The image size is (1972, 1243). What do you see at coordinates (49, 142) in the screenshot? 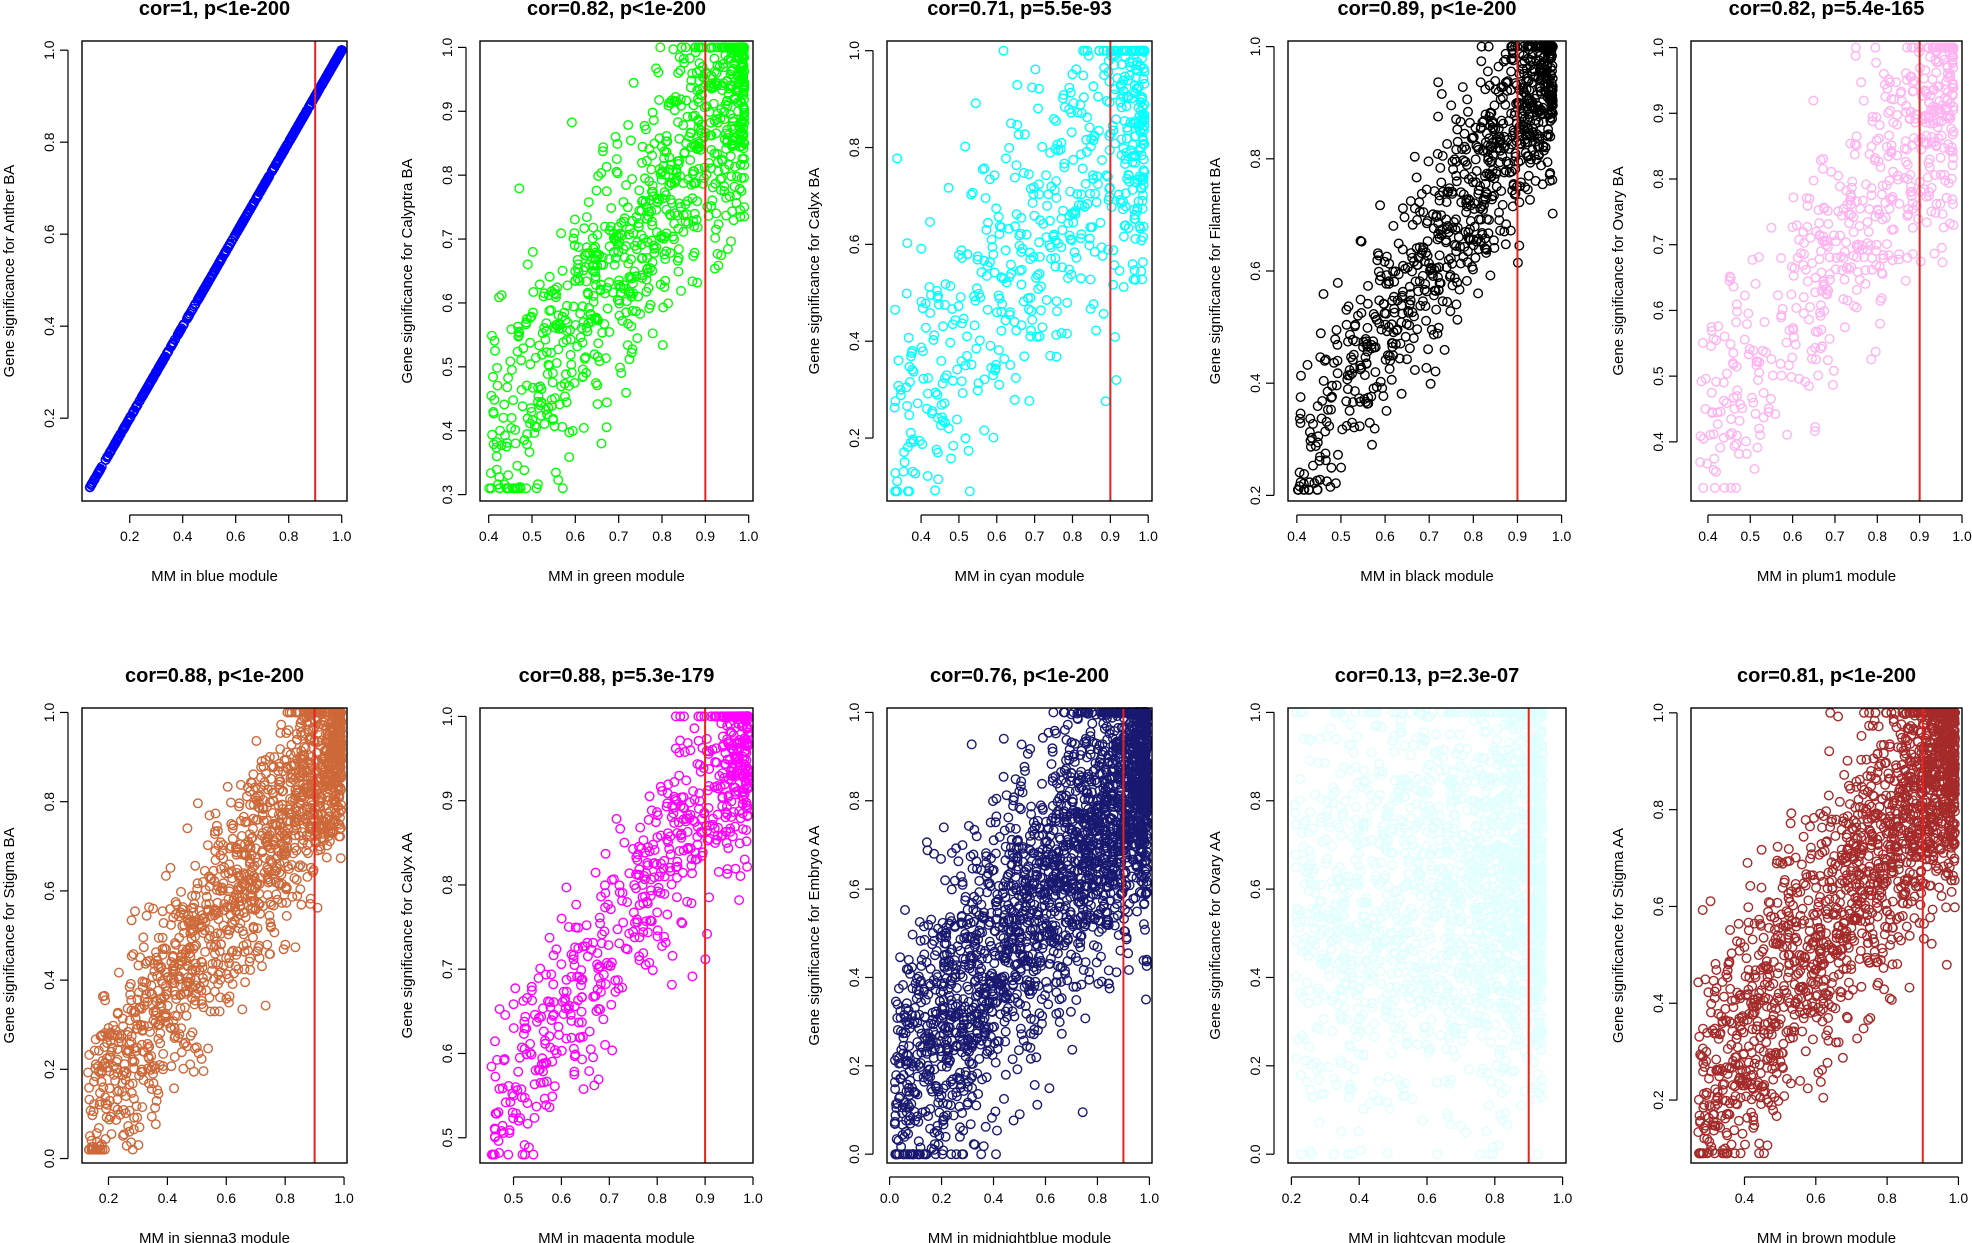
I see `y-tick-label: 0.8` at bounding box center [49, 142].